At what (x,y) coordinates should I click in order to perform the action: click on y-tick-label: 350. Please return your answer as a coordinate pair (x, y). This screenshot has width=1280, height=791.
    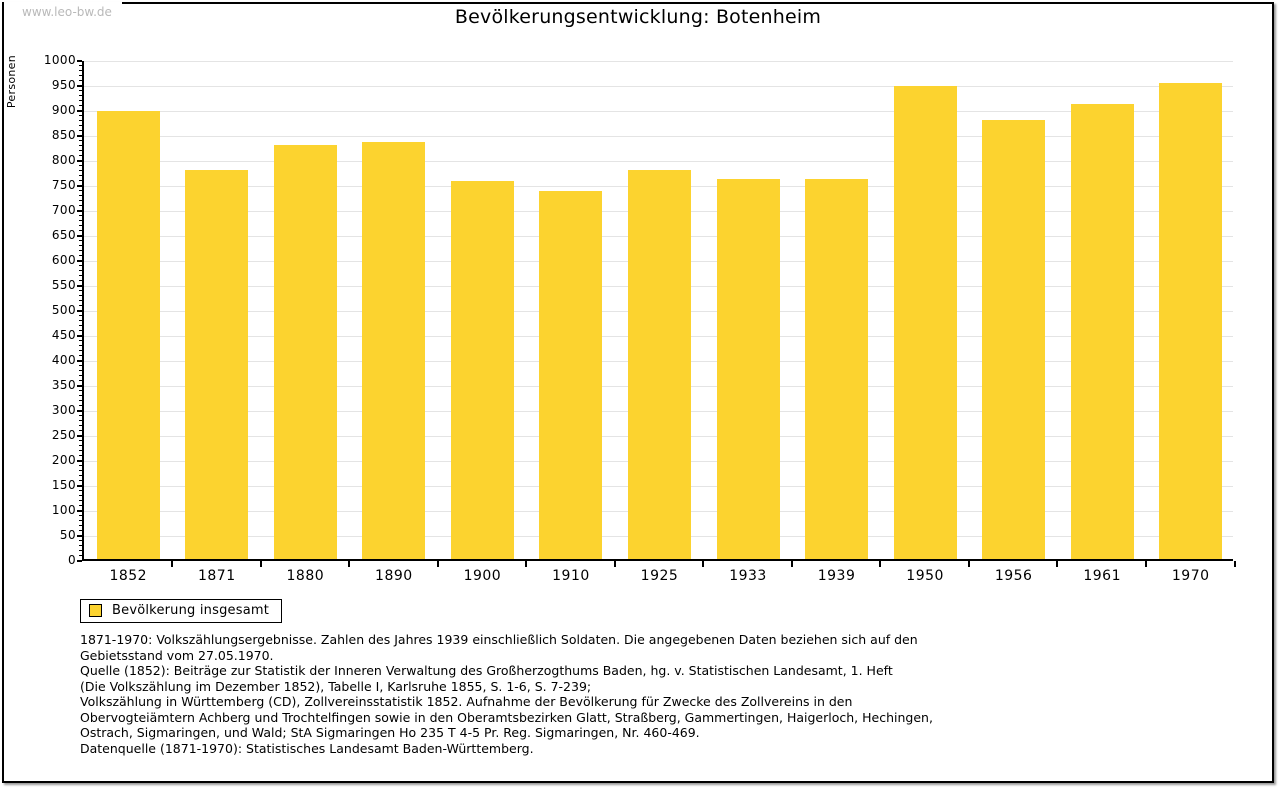
    Looking at the image, I should click on (63, 385).